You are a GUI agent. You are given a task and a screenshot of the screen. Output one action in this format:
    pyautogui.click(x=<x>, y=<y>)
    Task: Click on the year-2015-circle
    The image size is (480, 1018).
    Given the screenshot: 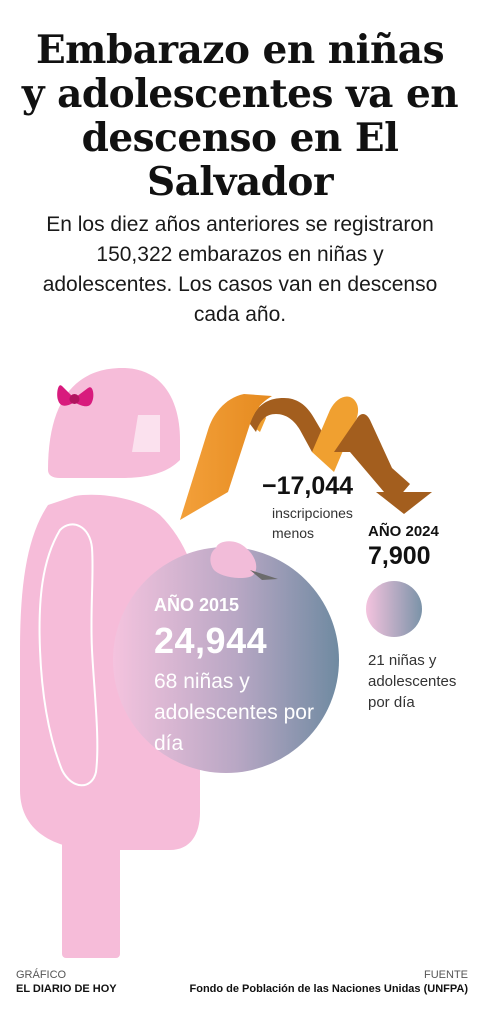 What is the action you would take?
    pyautogui.click(x=226, y=660)
    